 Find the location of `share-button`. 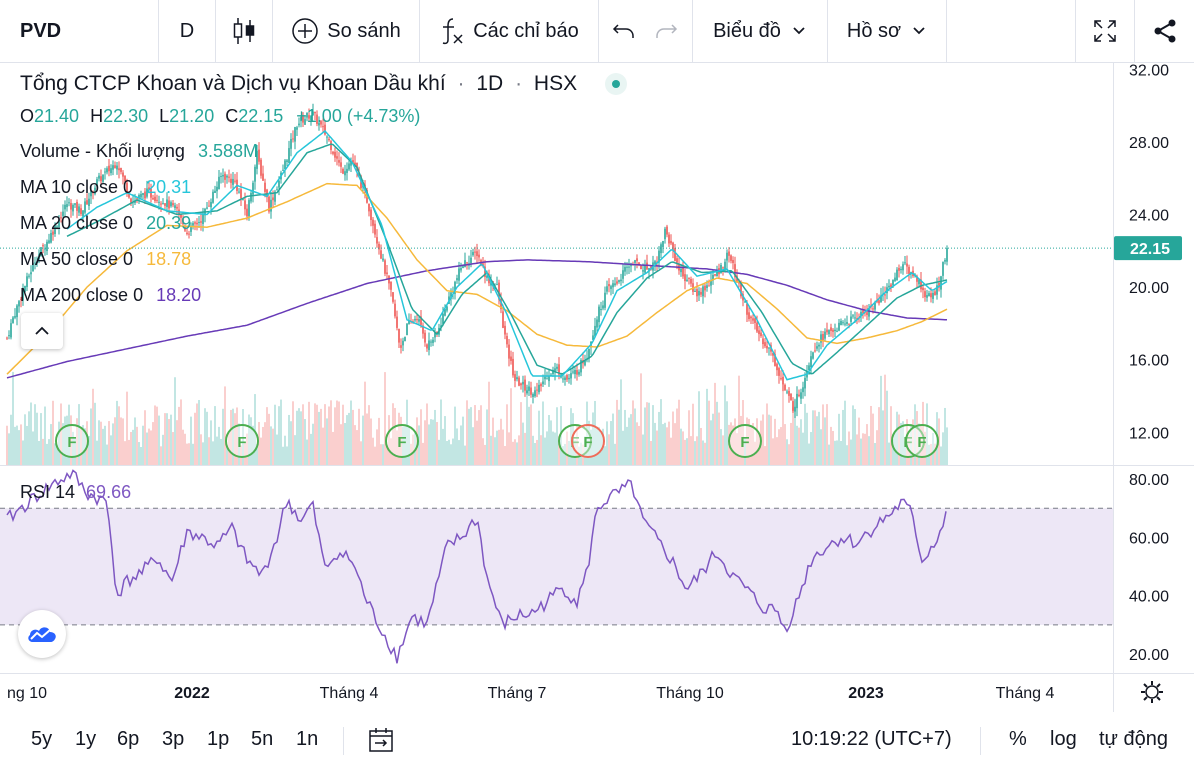

share-button is located at coordinates (1164, 31).